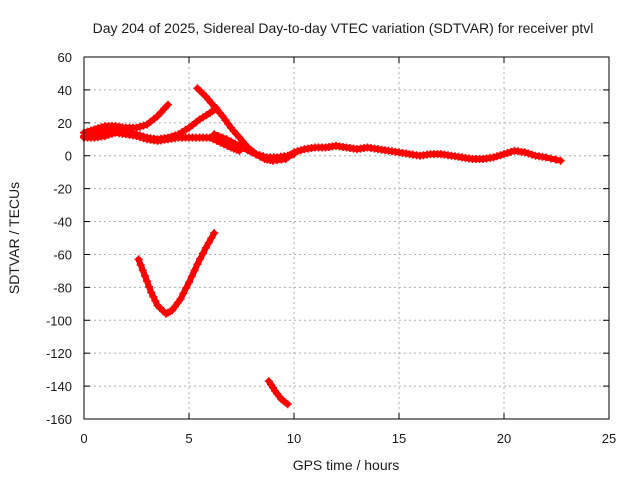  I want to click on y-tick-label: -80, so click(62, 287).